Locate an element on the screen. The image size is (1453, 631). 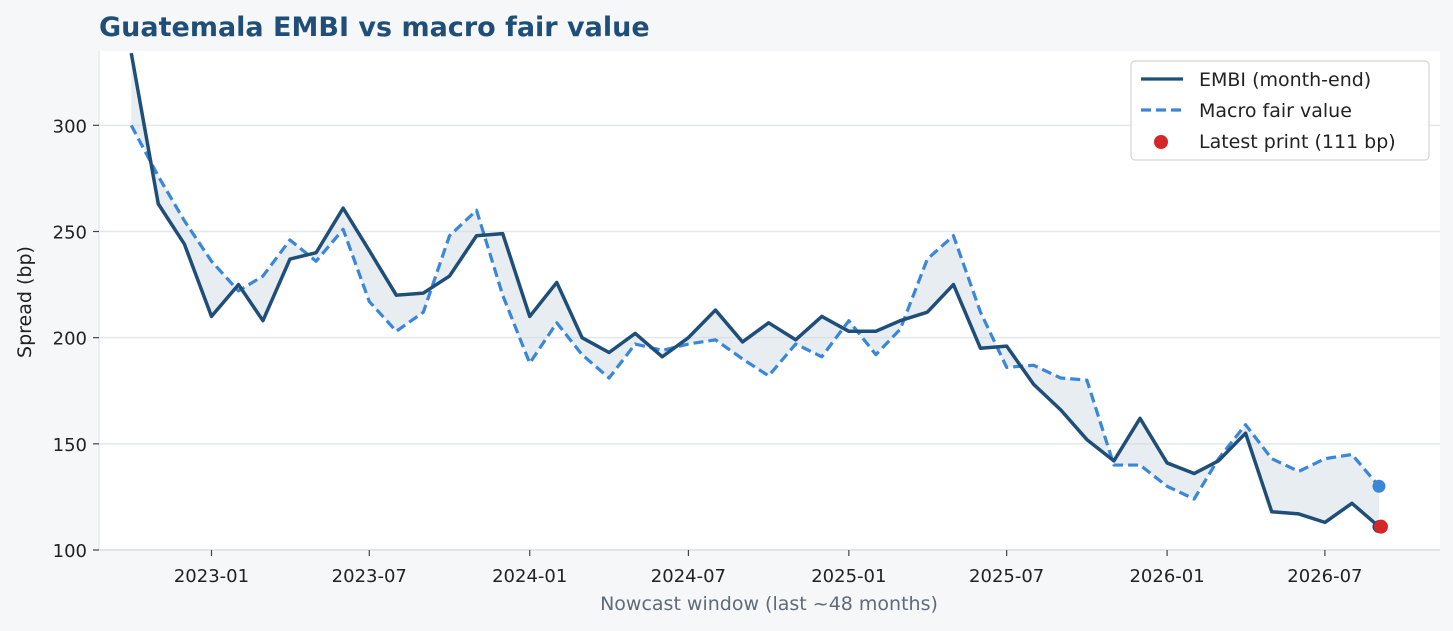
x-tick-label: 2023-01 is located at coordinates (211, 576).